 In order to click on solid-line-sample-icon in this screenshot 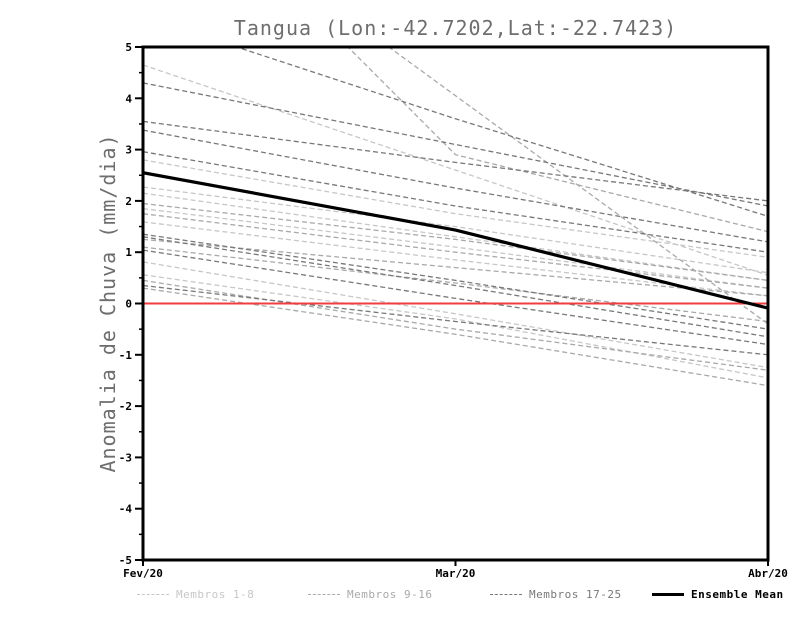, I will do `click(668, 594)`.